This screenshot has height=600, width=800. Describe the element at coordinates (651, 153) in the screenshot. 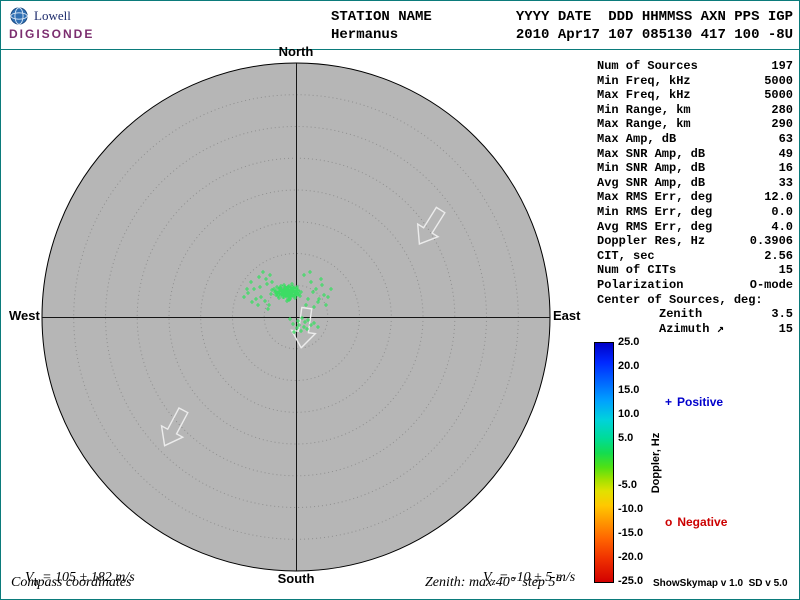

I see `stat-label: Max SNR Amp, dB` at that location.